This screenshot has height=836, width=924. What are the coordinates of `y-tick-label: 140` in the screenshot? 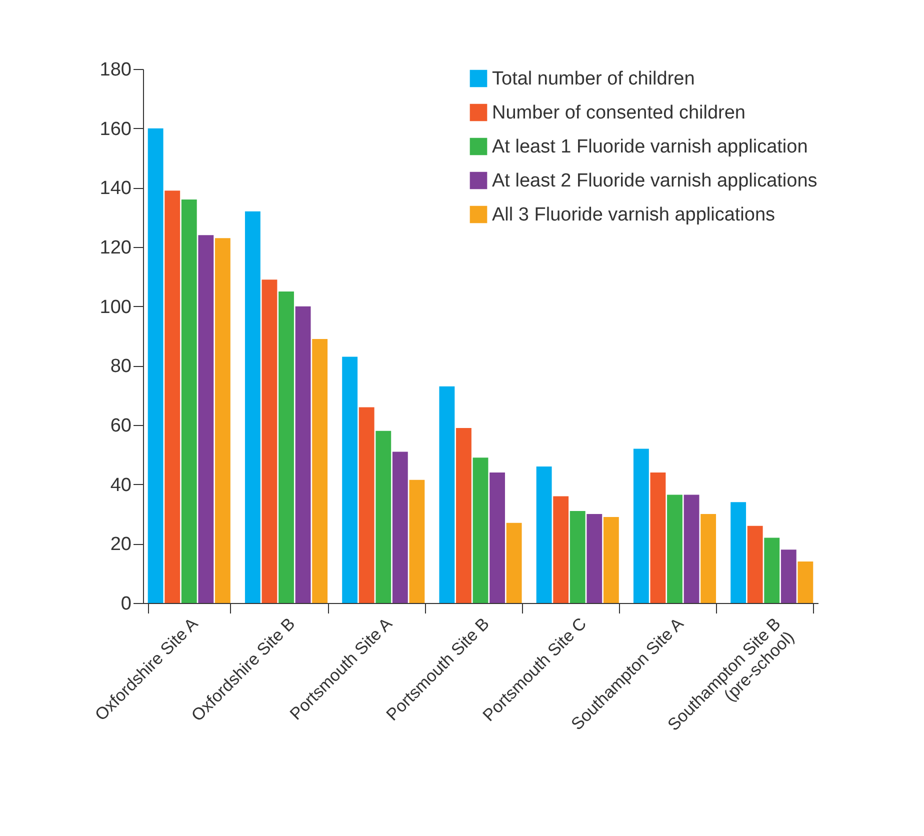 It's located at (116, 189).